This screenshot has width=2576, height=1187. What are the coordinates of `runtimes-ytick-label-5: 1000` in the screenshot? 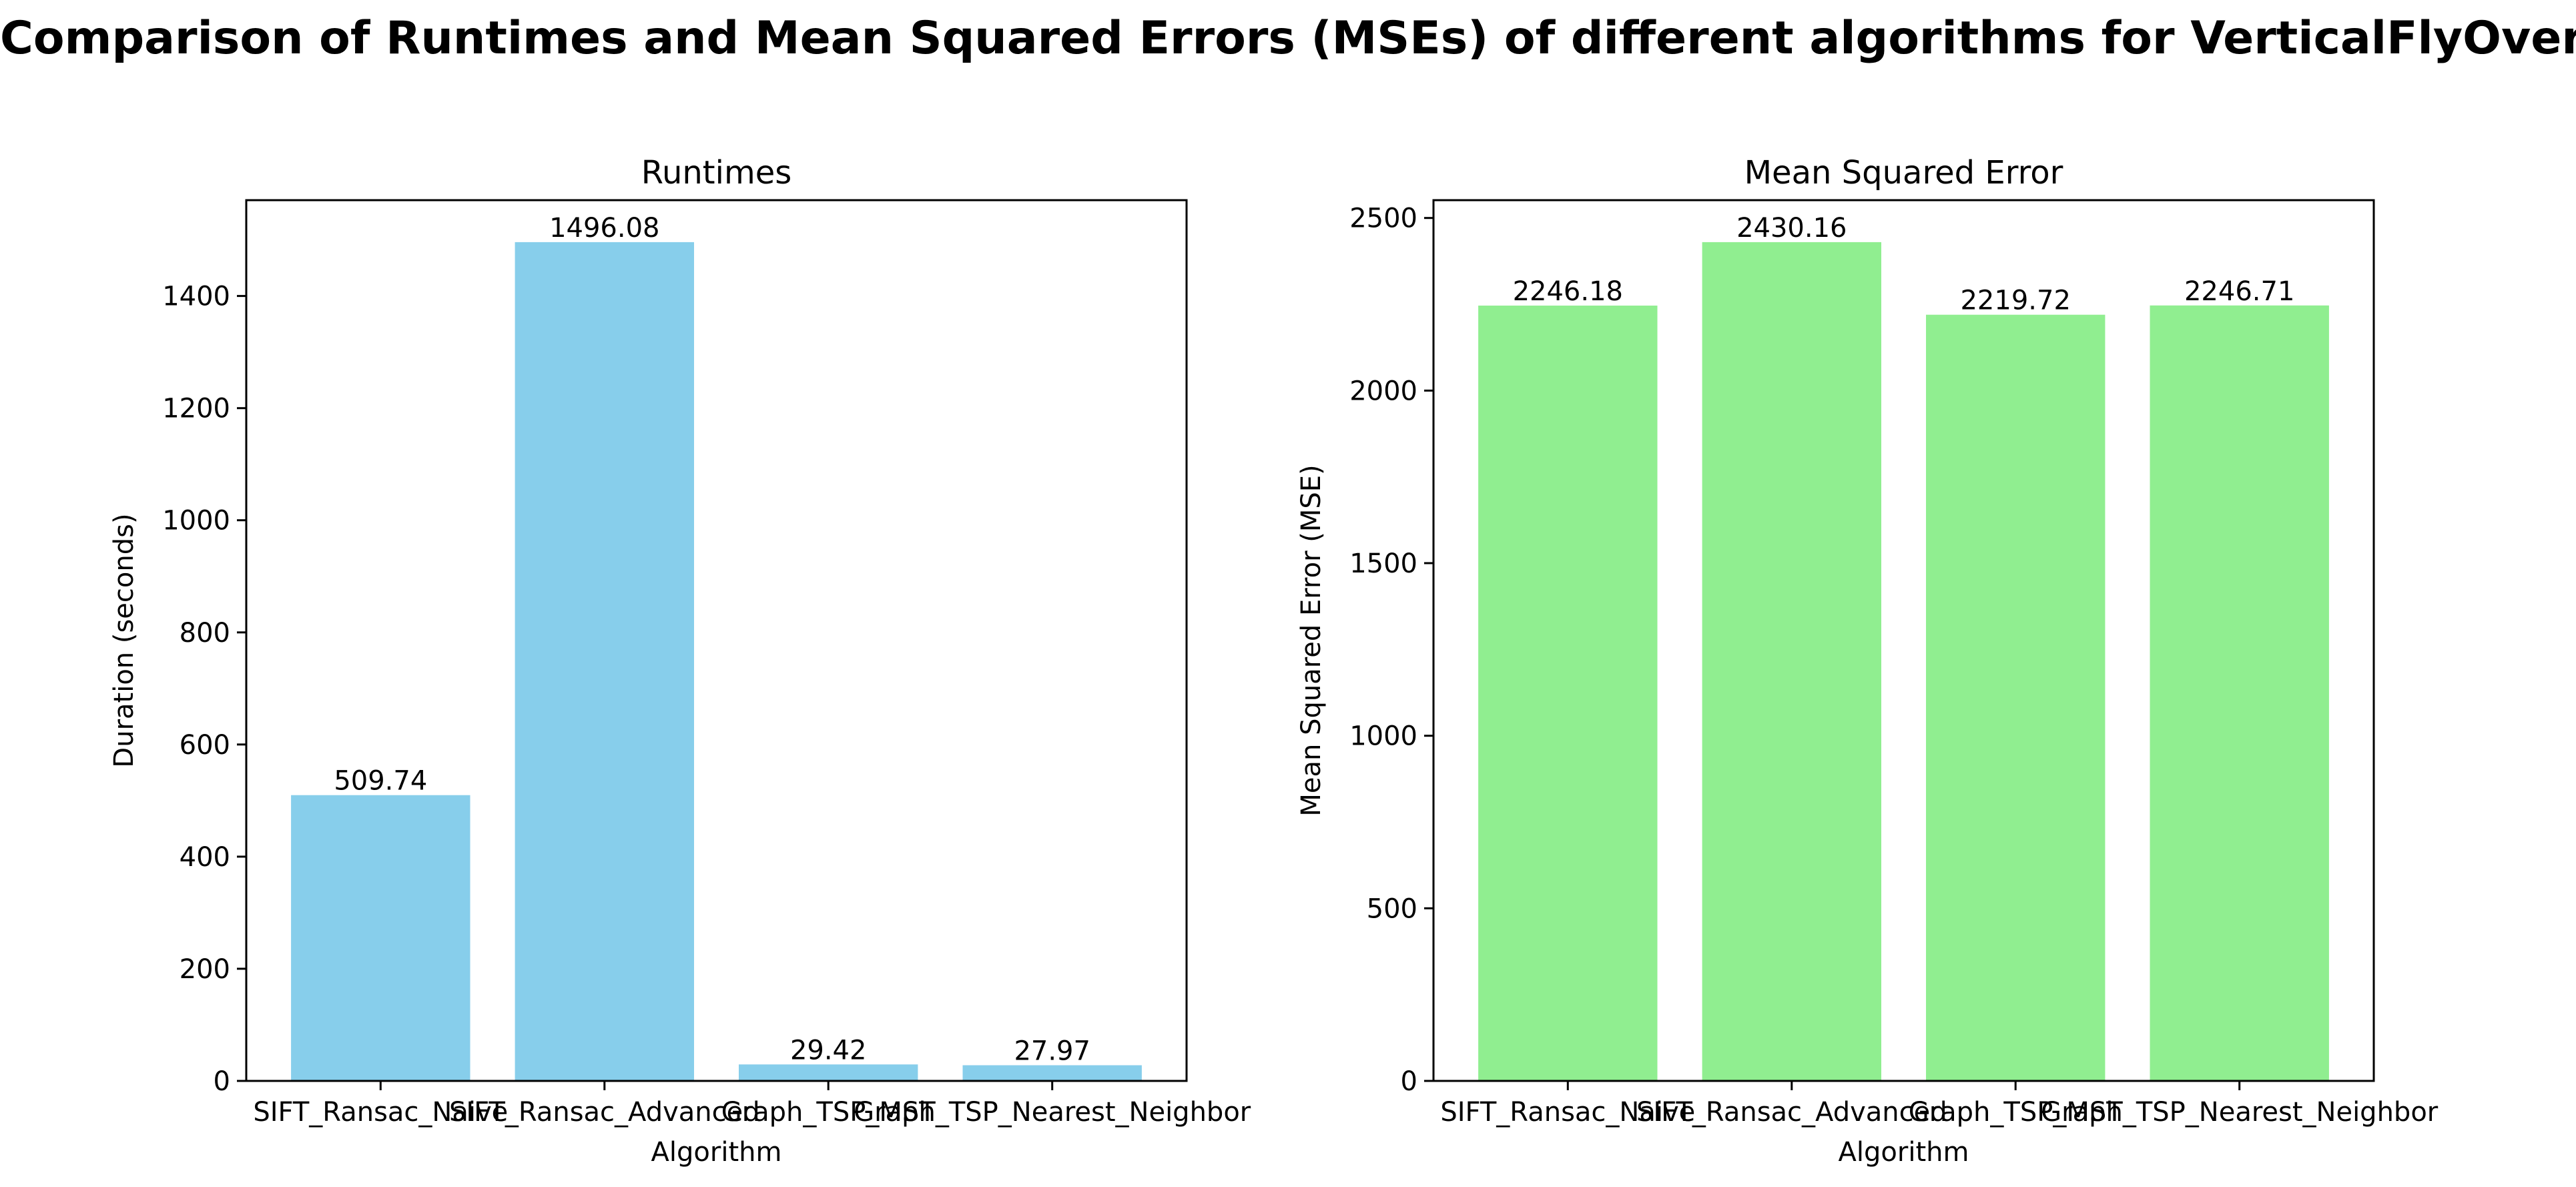 It's located at (196, 521).